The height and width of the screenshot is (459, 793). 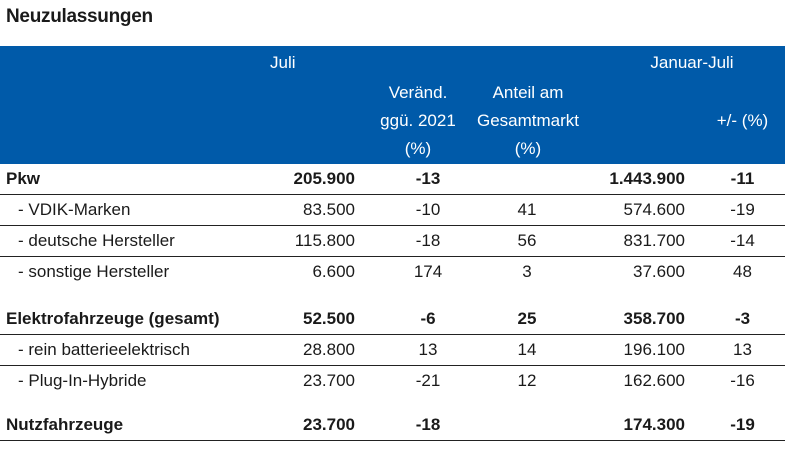 What do you see at coordinates (527, 318) in the screenshot?
I see `cell-anteil: 25` at bounding box center [527, 318].